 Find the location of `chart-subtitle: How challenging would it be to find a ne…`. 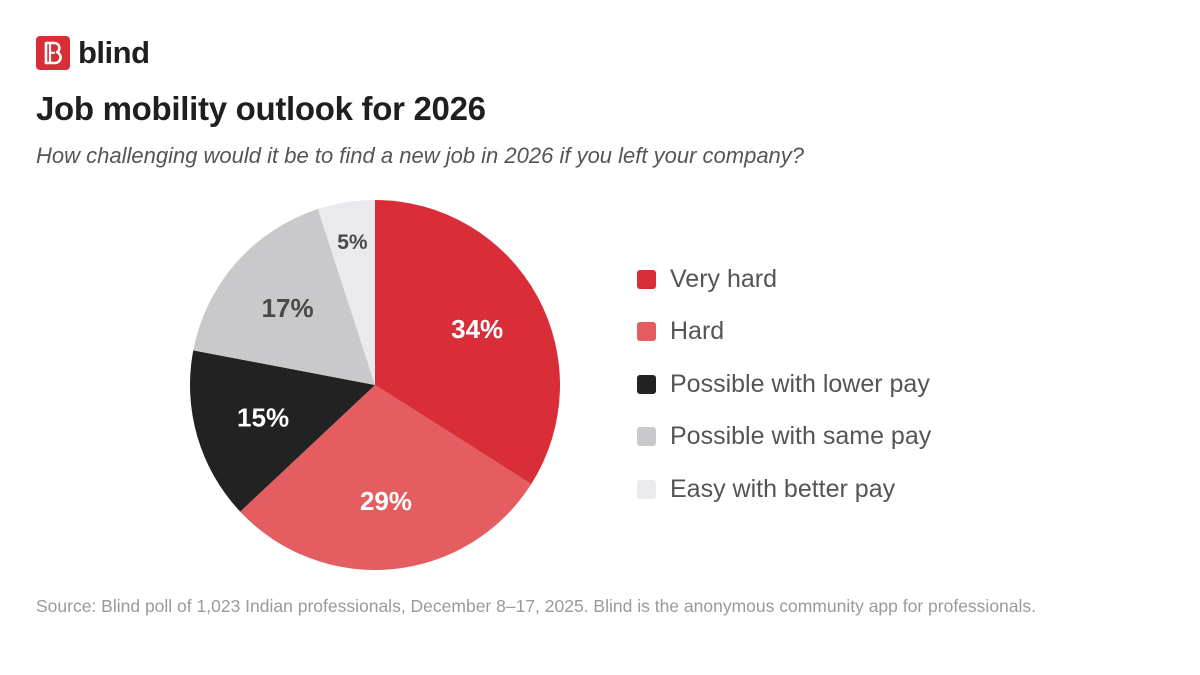

chart-subtitle: How challenging would it be to find a ne… is located at coordinates (420, 155).